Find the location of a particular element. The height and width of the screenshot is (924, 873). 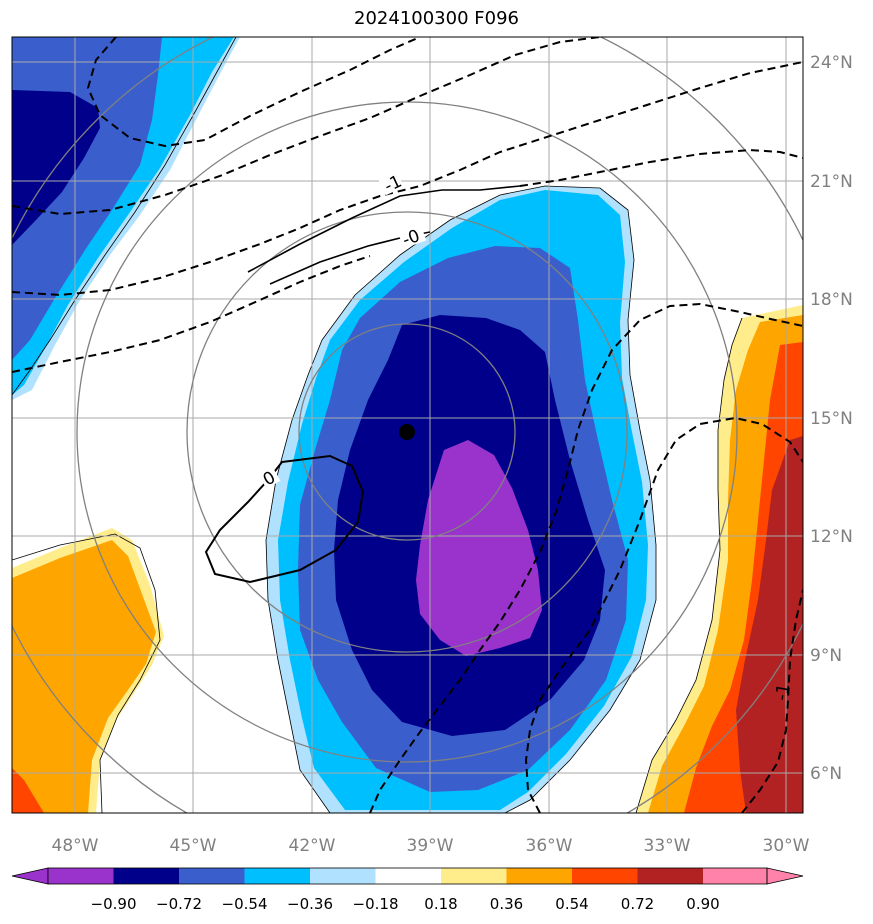

lat-label: 18°N is located at coordinates (831, 300).